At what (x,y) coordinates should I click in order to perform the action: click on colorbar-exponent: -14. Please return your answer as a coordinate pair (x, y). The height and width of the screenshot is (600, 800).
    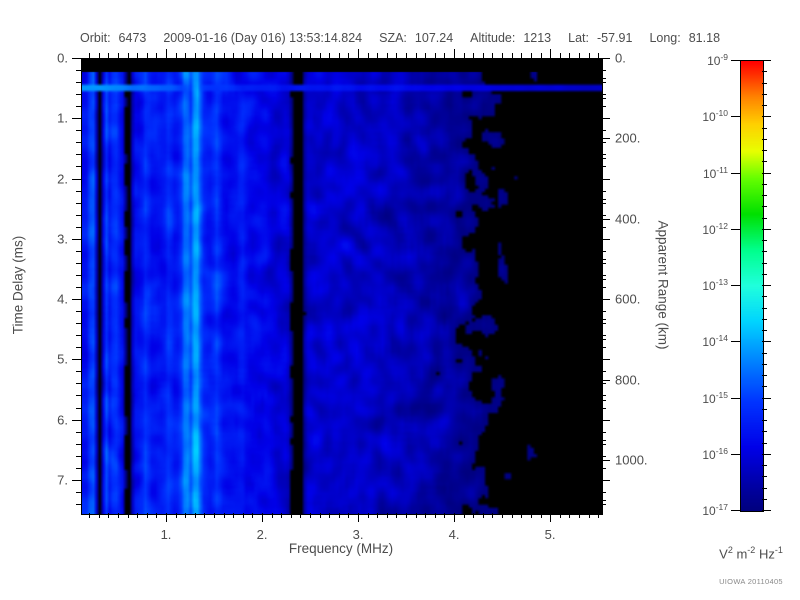
    Looking at the image, I should click on (721, 338).